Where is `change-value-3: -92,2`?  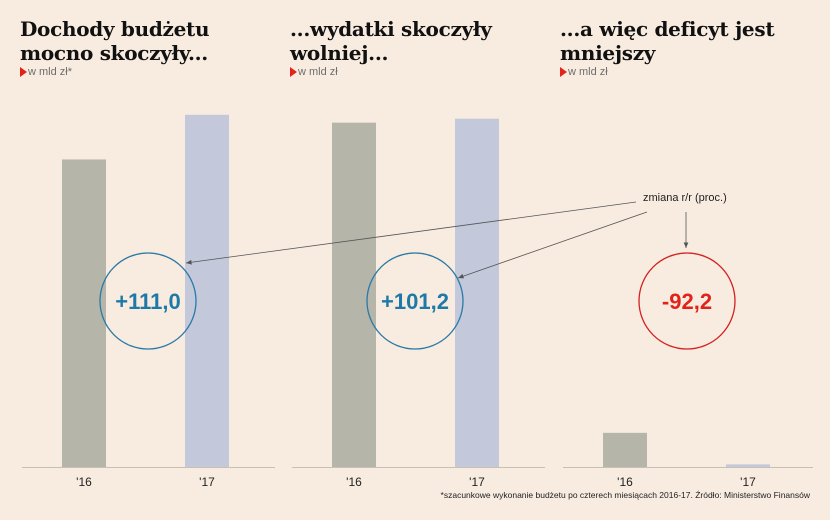 change-value-3: -92,2 is located at coordinates (687, 301).